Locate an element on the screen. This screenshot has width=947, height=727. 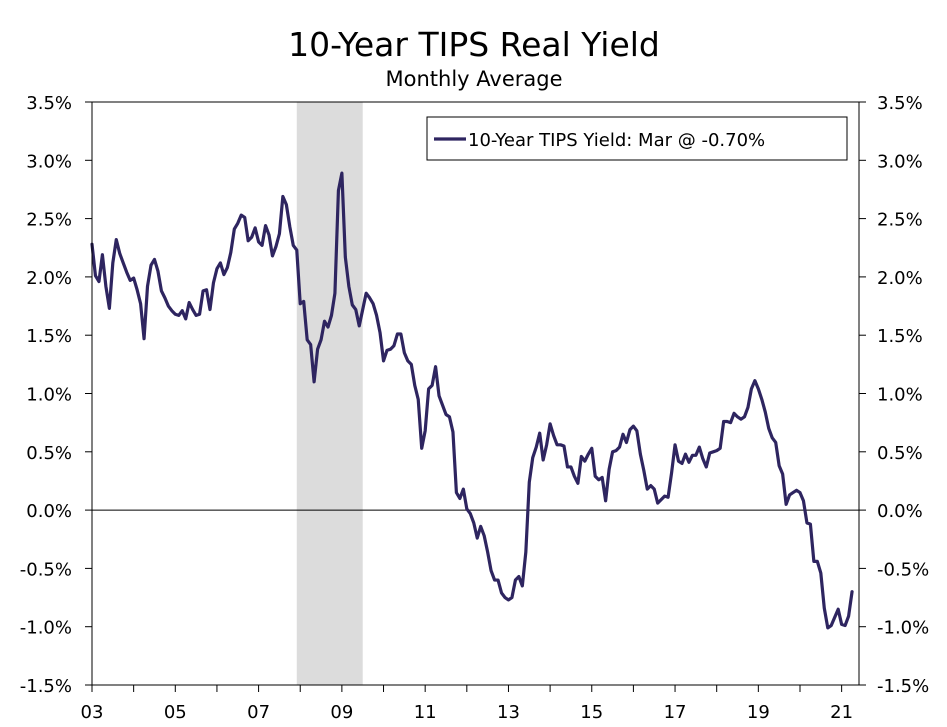
legend-label: 10-Year TIPS Yield: Mar @ -0.70% is located at coordinates (616, 140).